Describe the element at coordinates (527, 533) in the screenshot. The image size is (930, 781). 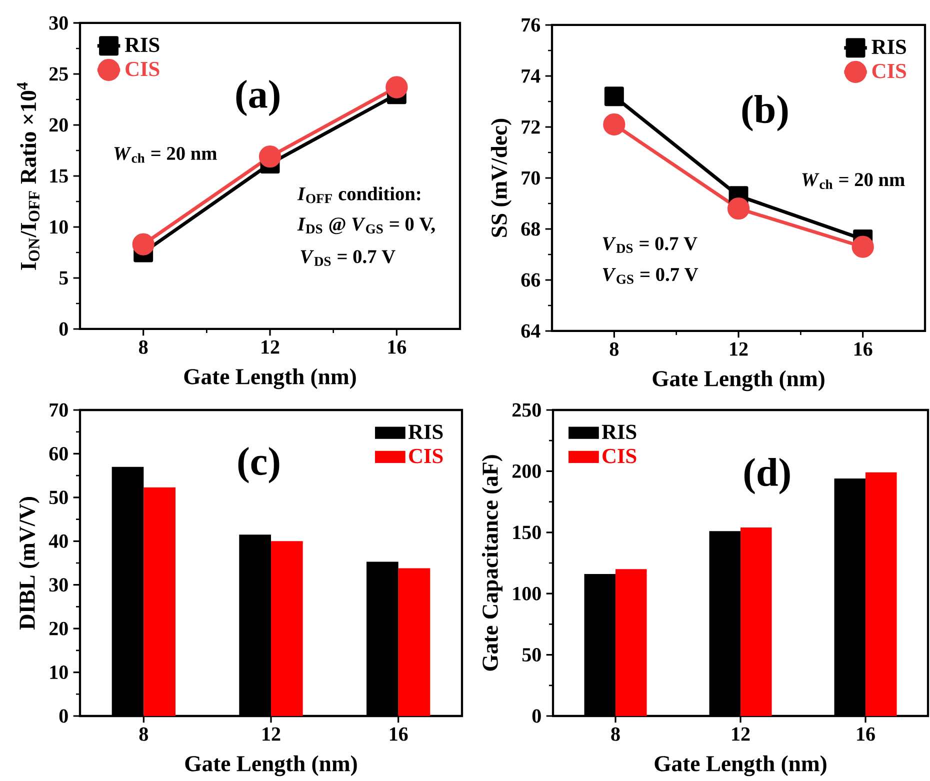
I see `y-tick-label: 150` at that location.